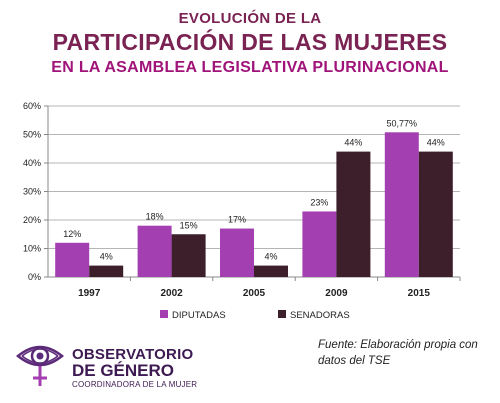  What do you see at coordinates (89, 293) in the screenshot?
I see `x-tick-label: 1997` at bounding box center [89, 293].